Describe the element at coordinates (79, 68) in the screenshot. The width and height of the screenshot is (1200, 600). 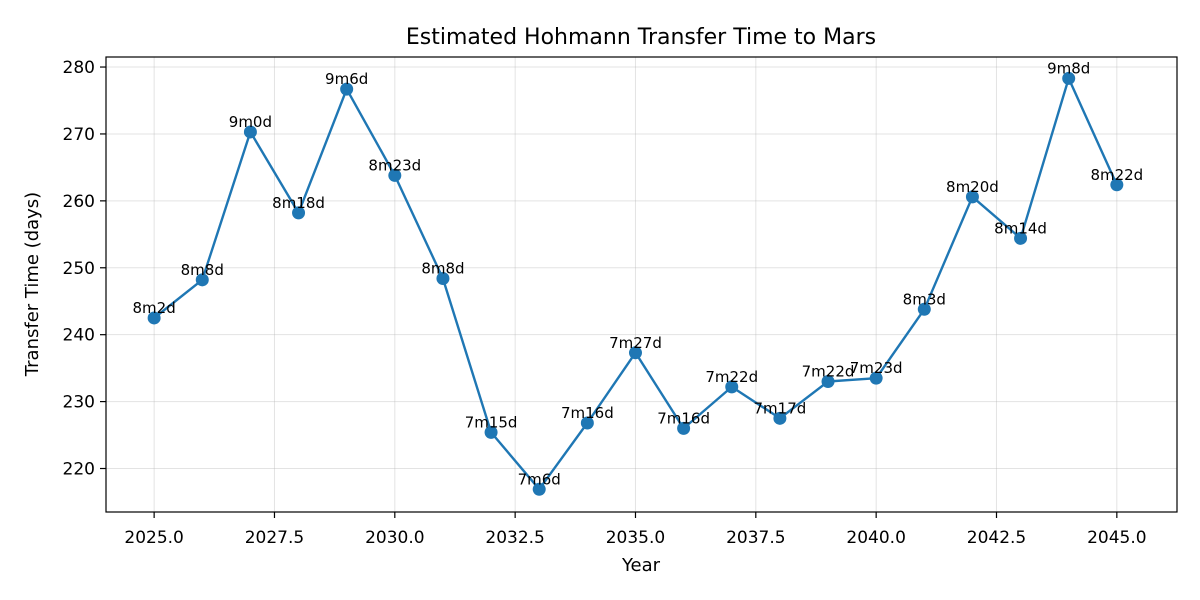
I see `y-tick-label: 280` at that location.